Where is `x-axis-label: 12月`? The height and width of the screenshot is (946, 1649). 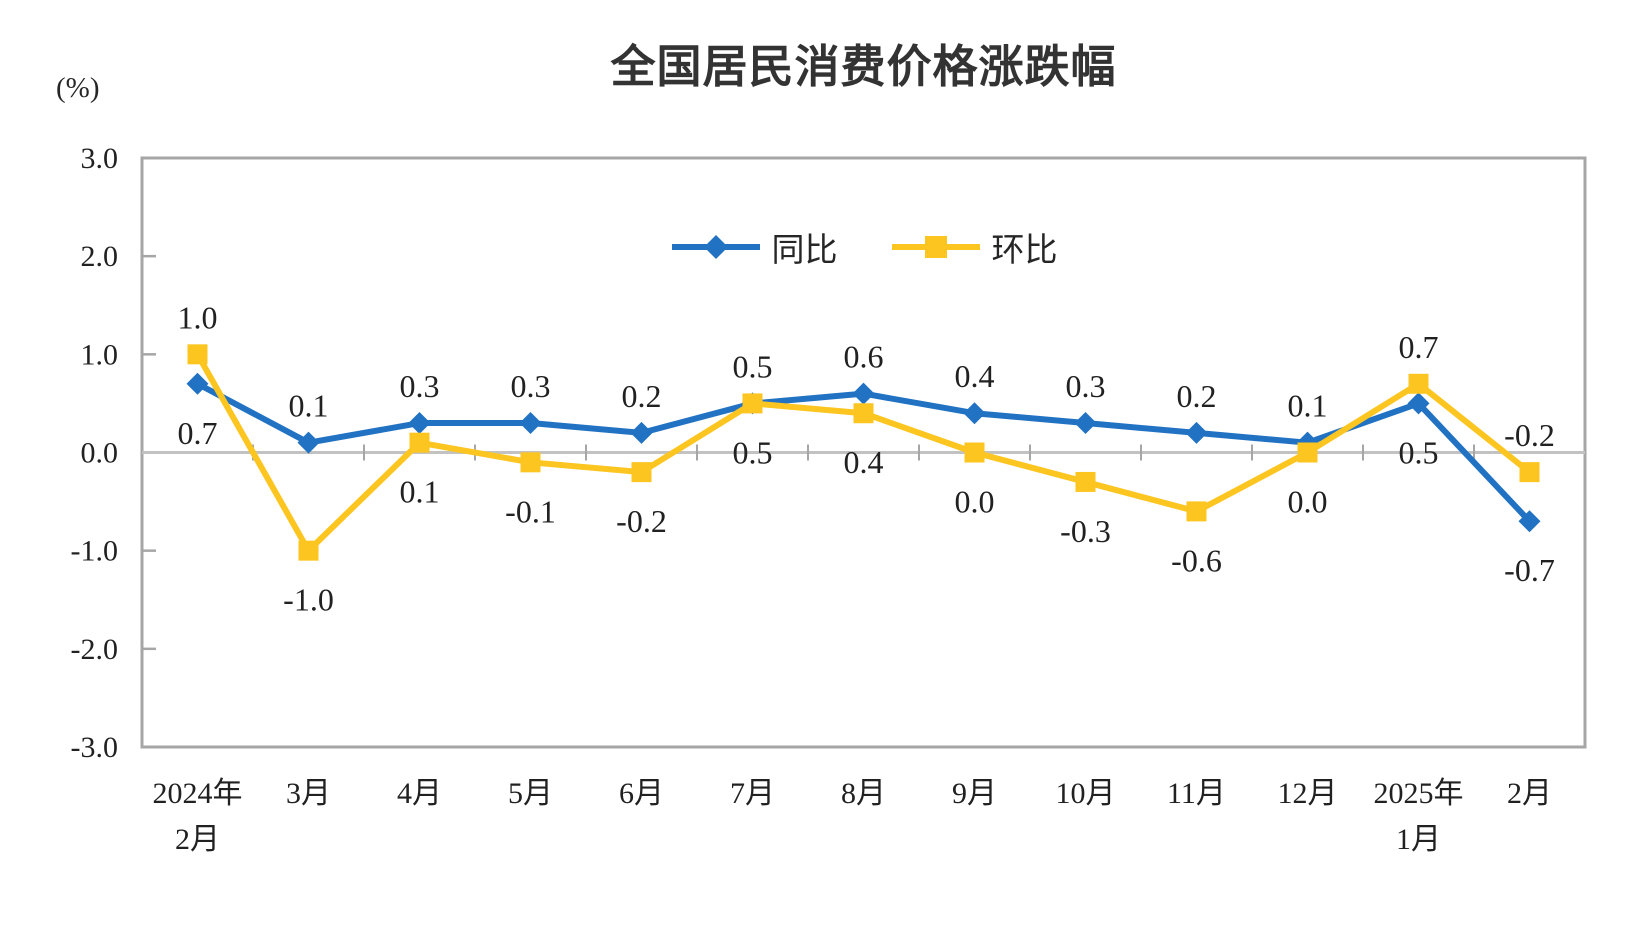 x-axis-label: 12月 is located at coordinates (1308, 793).